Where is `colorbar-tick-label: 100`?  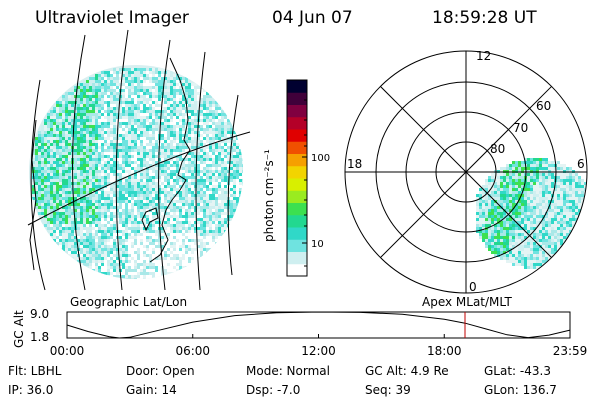 colorbar-tick-label: 100 is located at coordinates (320, 158).